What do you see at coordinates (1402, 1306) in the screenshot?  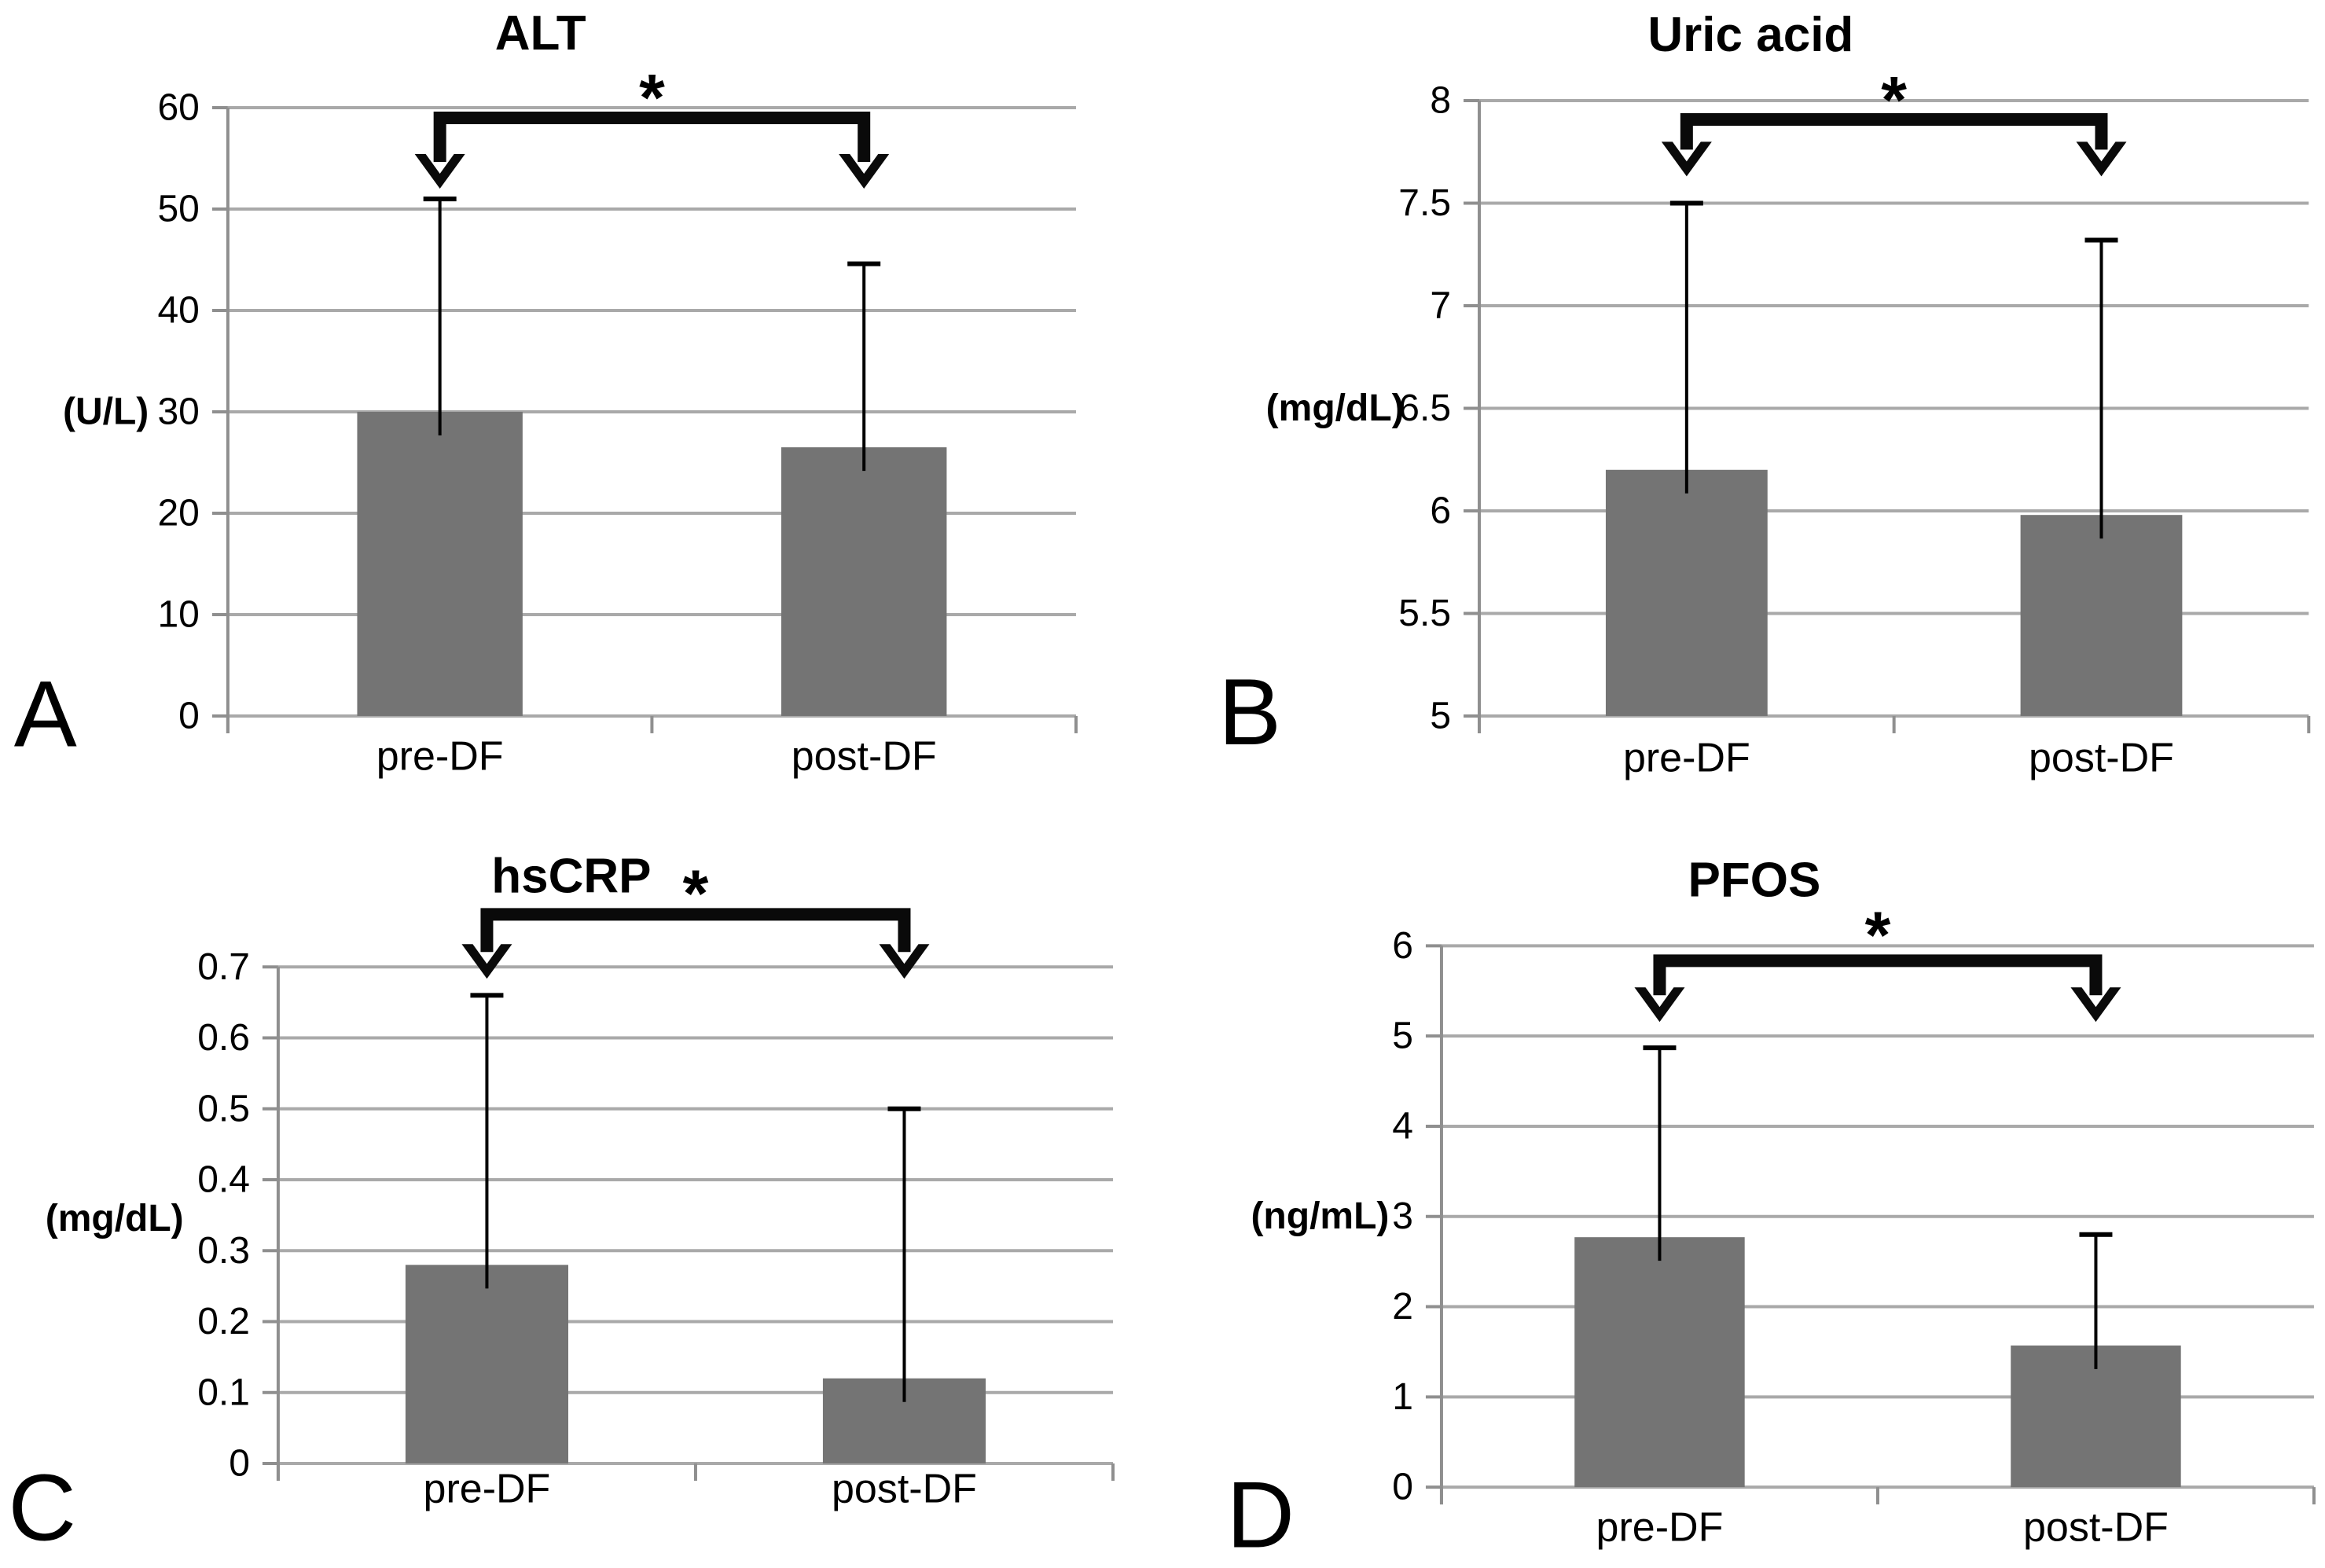 I see `y-tick-label: 2` at bounding box center [1402, 1306].